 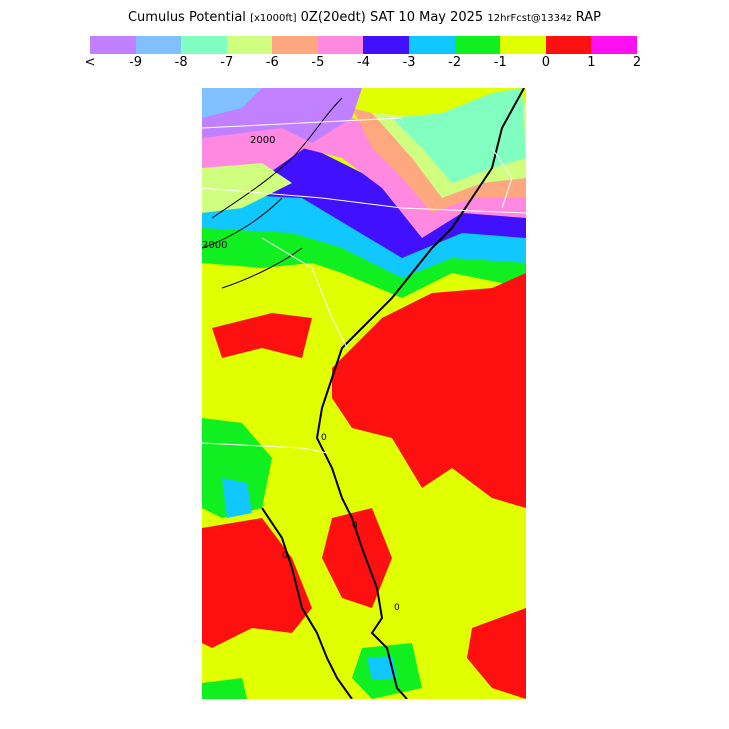 What do you see at coordinates (429, 390) in the screenshot?
I see `region-zero-east` at bounding box center [429, 390].